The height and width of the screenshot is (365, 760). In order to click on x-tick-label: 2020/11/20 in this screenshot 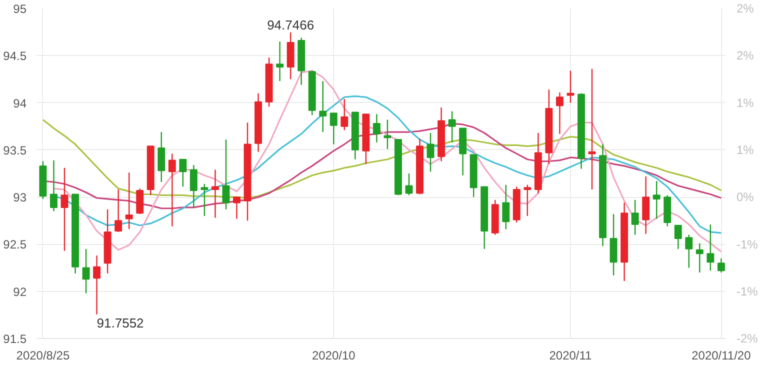, I will do `click(722, 355)`.